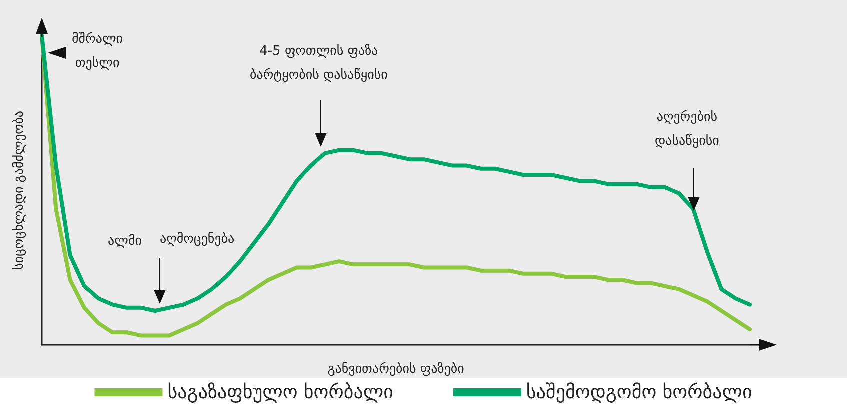 The width and height of the screenshot is (847, 409). I want to click on annotation: ალმი, so click(125, 242).